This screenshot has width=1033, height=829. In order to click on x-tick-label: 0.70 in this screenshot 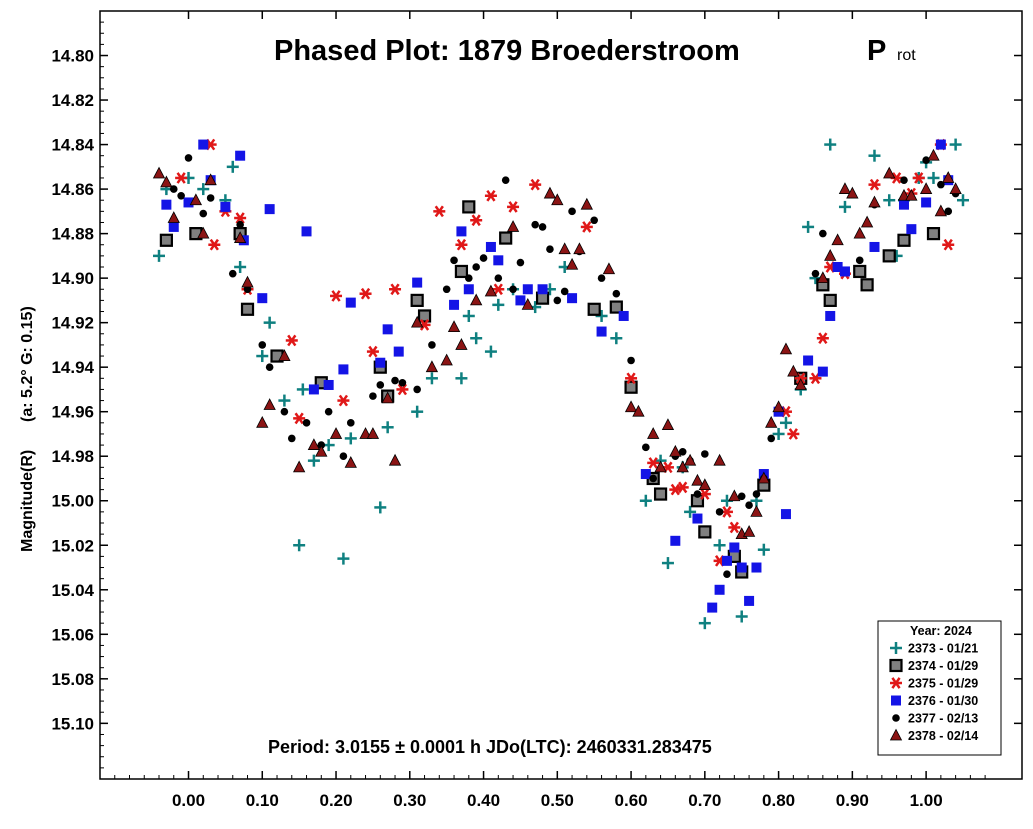, I will do `click(704, 800)`.